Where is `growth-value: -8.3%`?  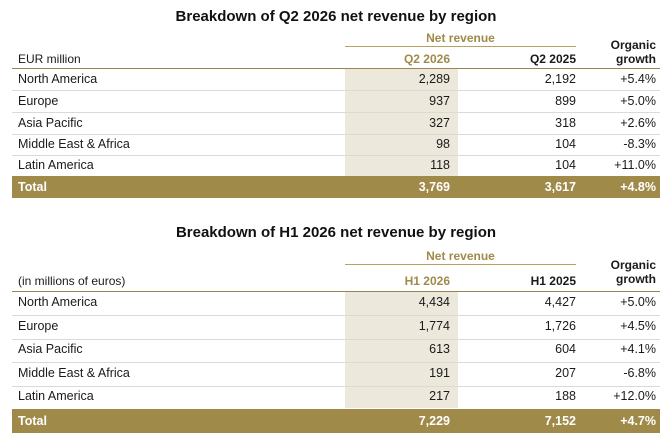
growth-value: -8.3% is located at coordinates (639, 144).